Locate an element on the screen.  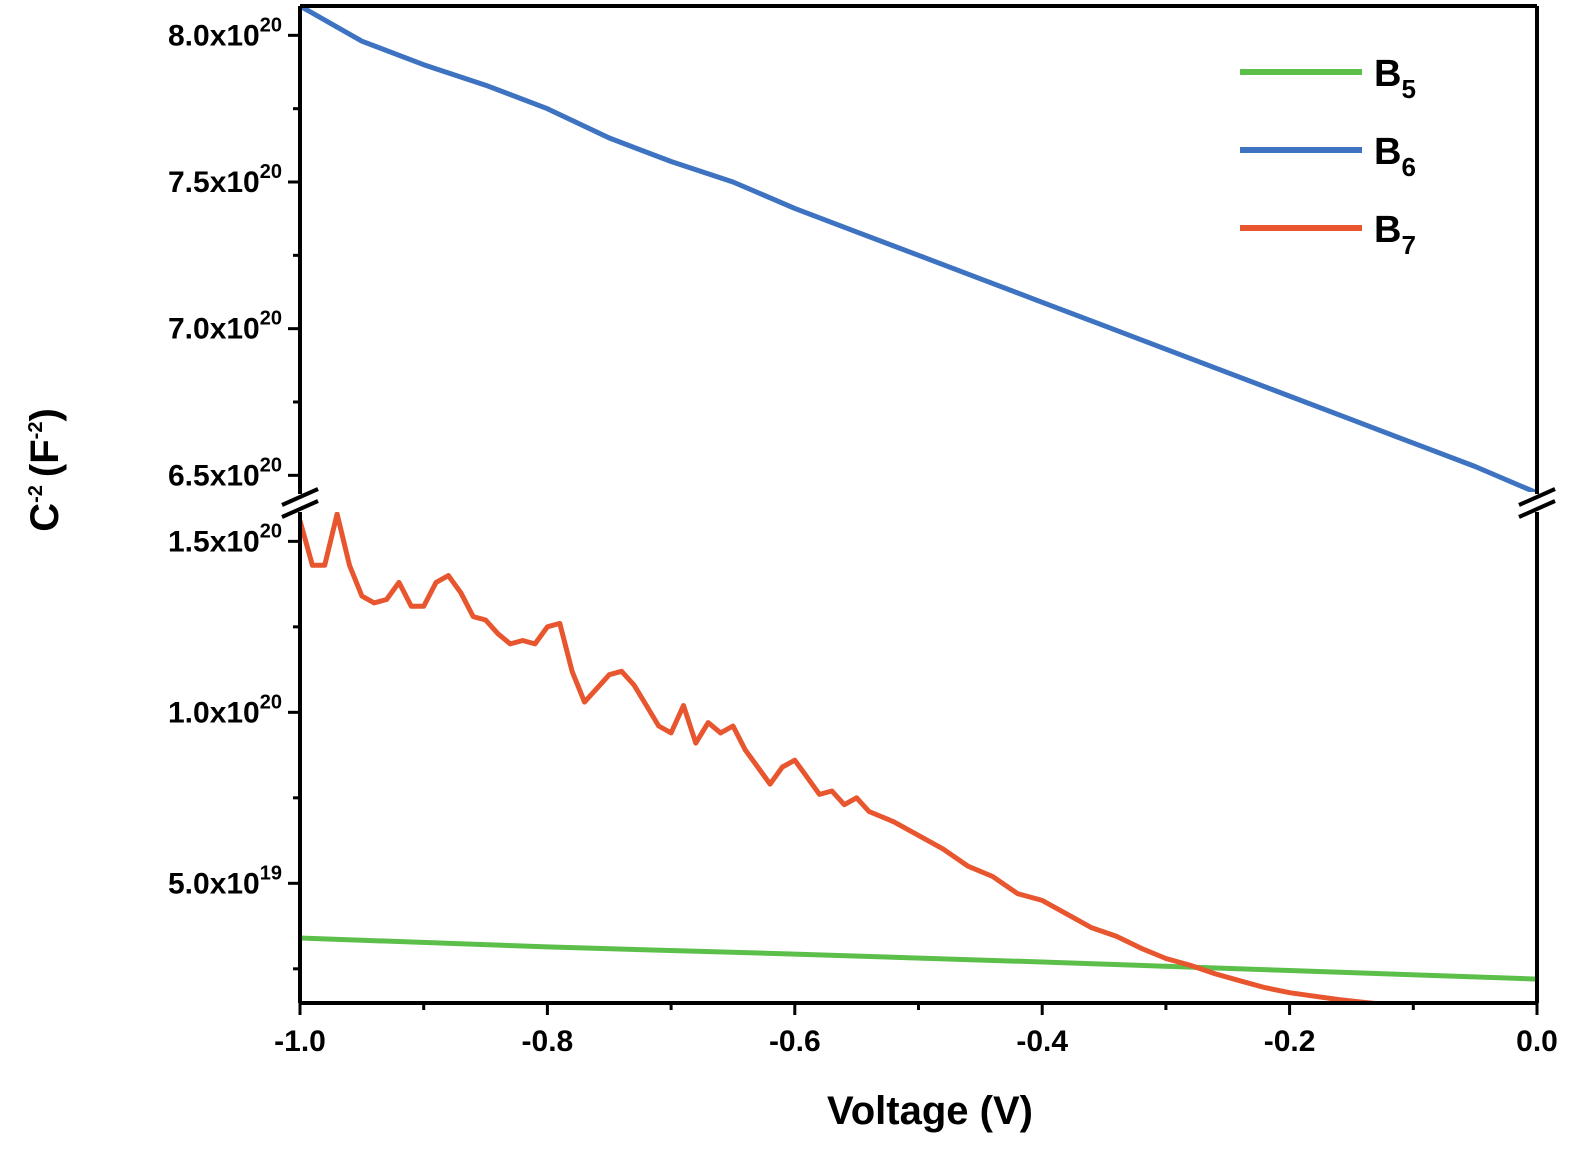
y-tick-label: 6.5x10²⁰ is located at coordinates (225, 473).